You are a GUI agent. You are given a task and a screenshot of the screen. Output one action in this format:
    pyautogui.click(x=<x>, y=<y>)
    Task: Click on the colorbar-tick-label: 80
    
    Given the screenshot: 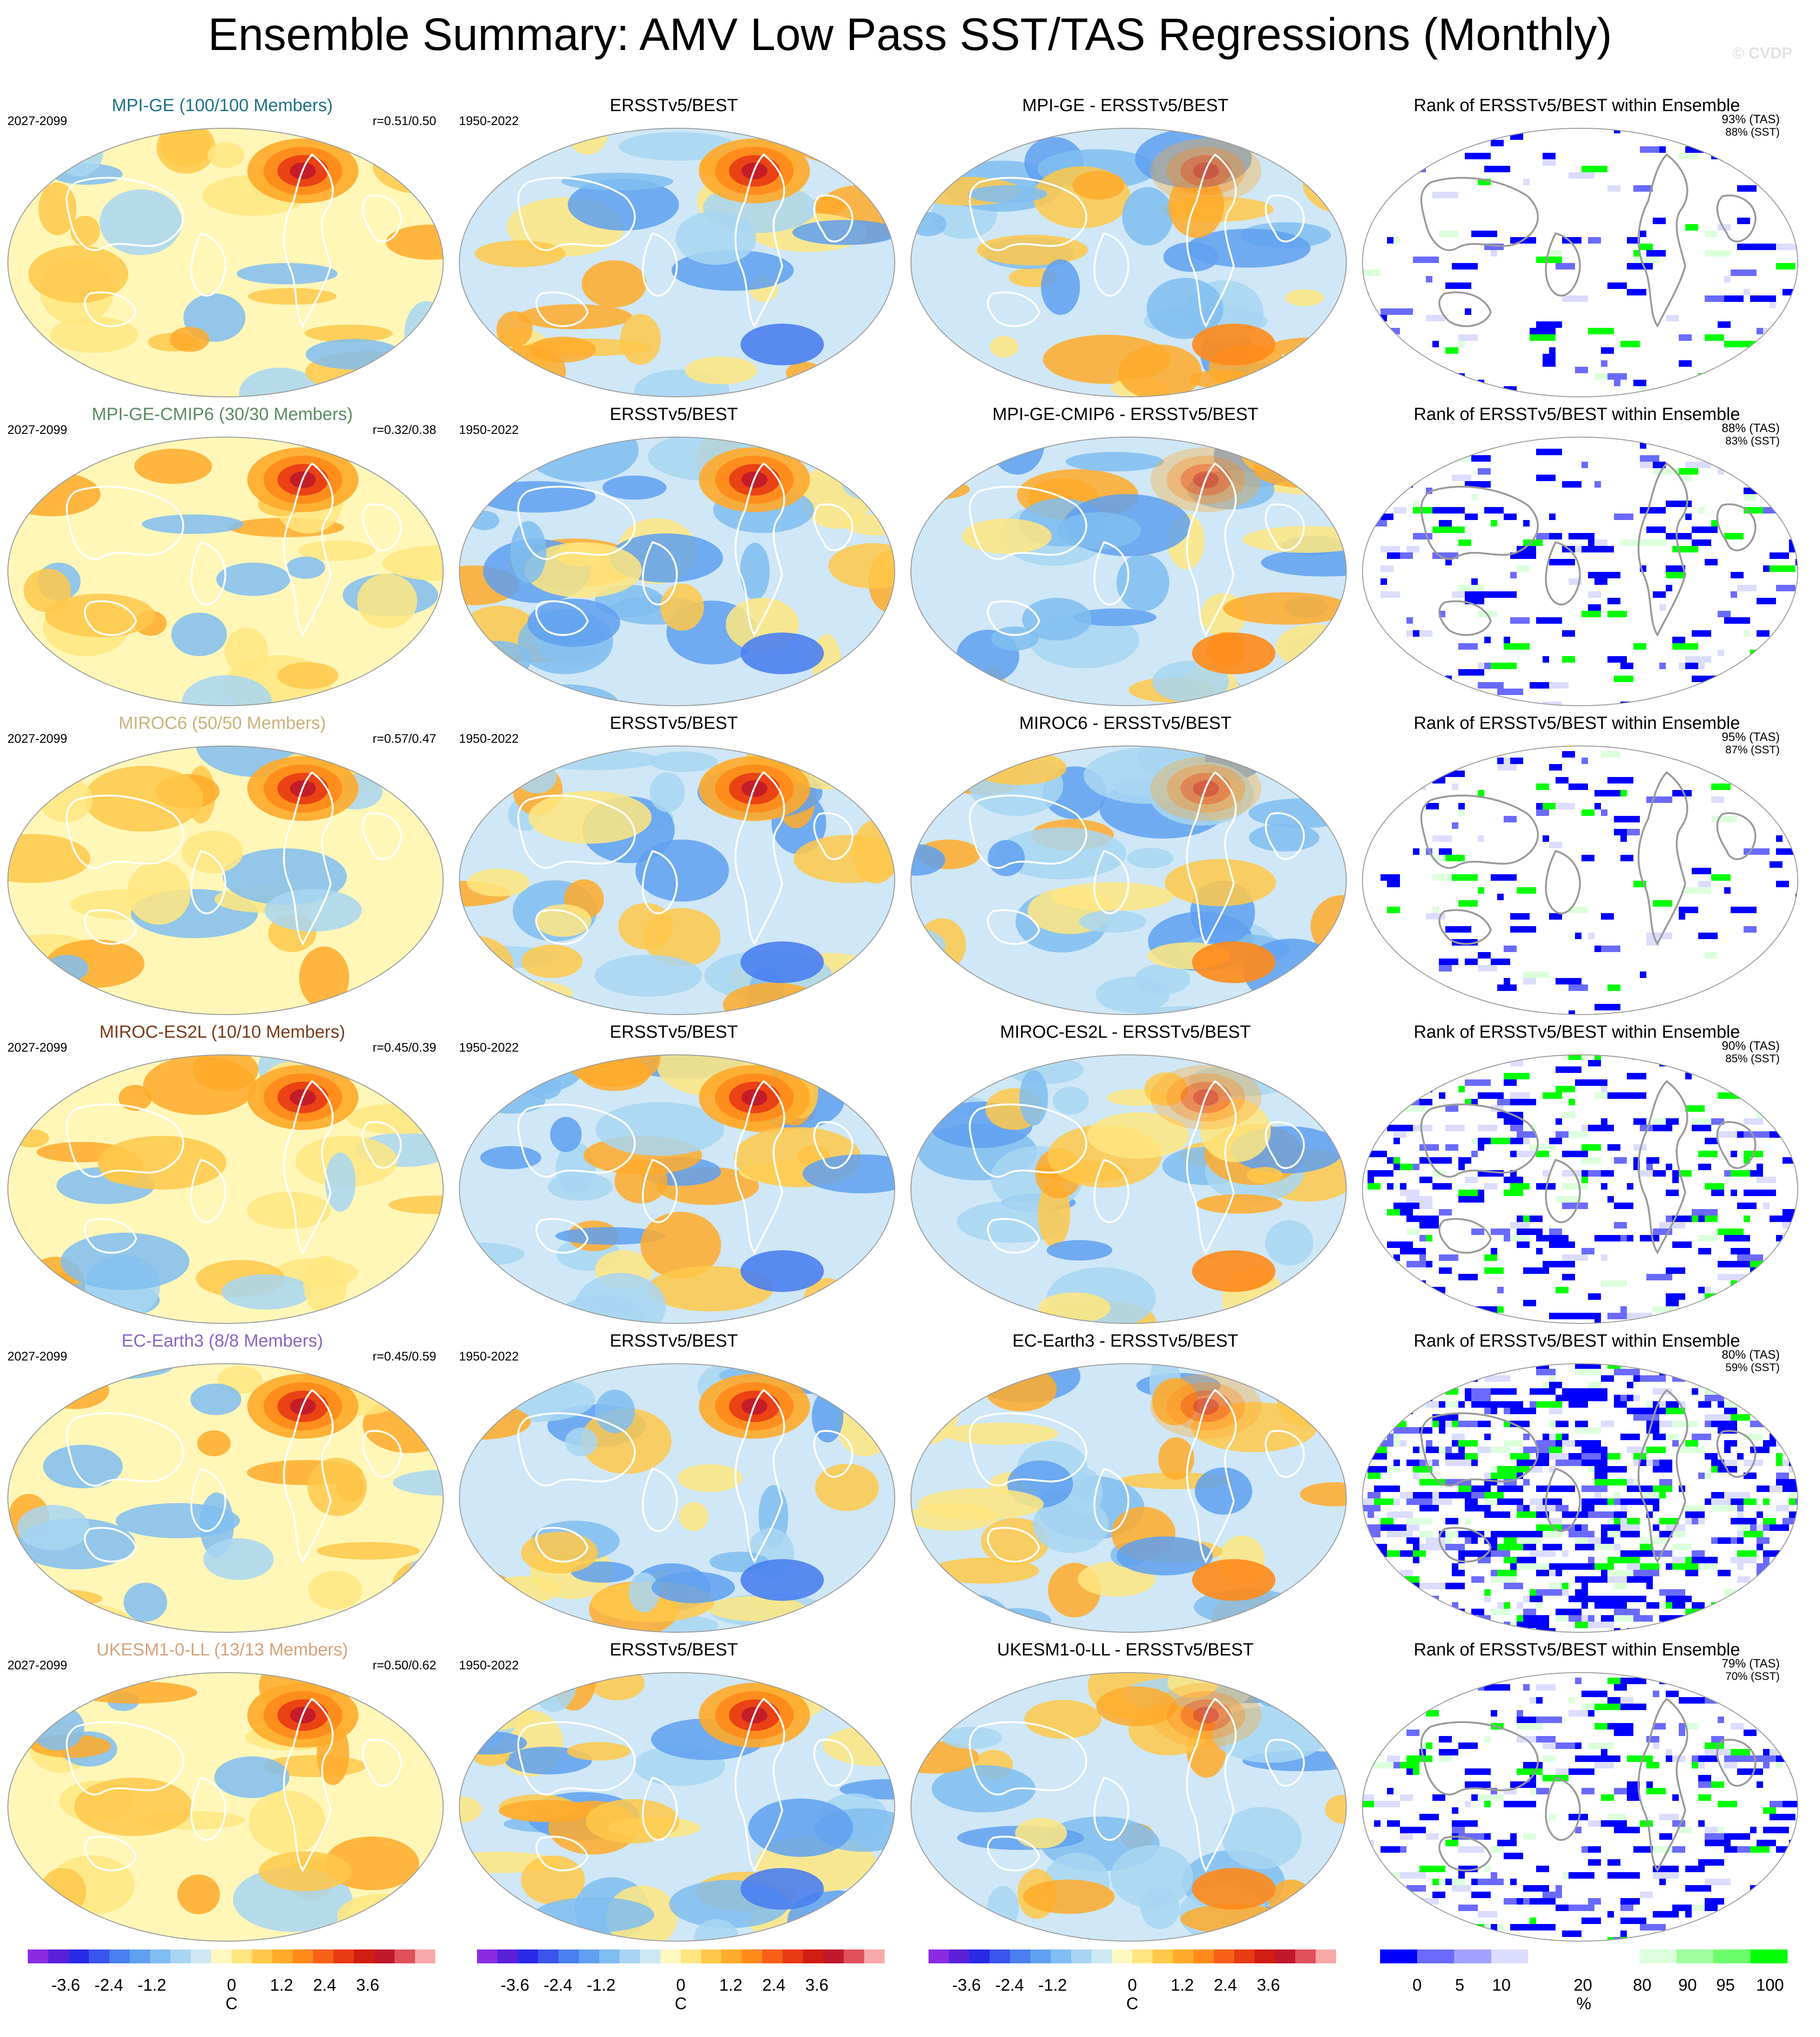 What is the action you would take?
    pyautogui.click(x=1642, y=1984)
    